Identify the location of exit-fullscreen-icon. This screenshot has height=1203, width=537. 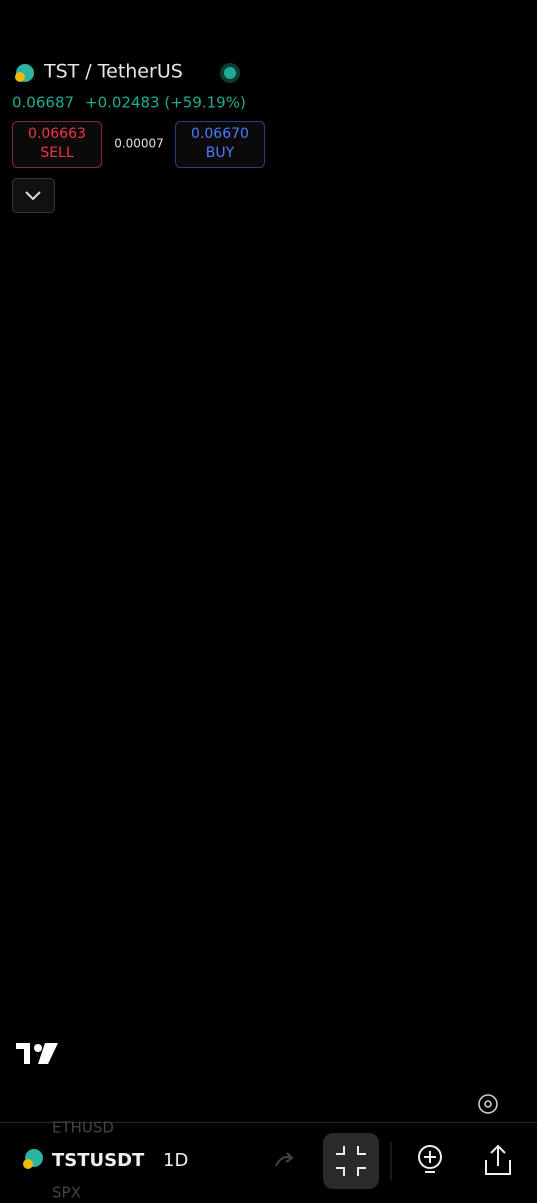
(351, 1161).